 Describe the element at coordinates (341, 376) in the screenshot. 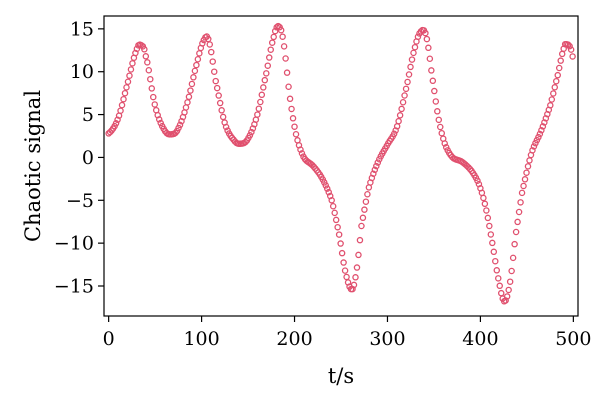

I see `x-axis-label: t/s` at that location.